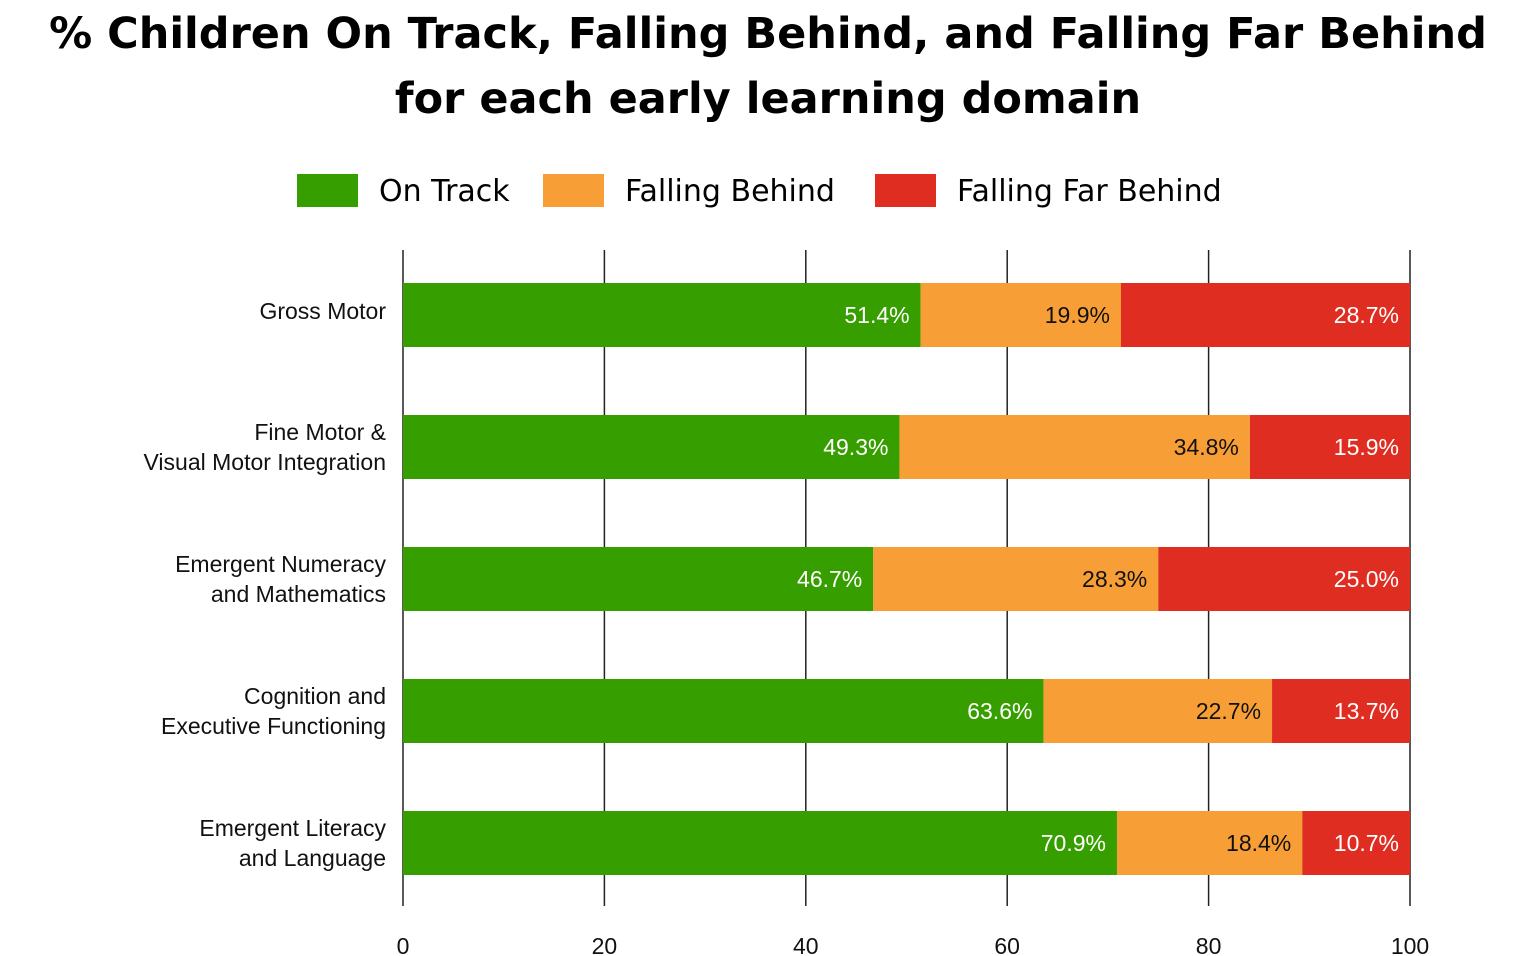  Describe the element at coordinates (573, 190) in the screenshot. I see `legend-swatch-falling-behind` at that location.